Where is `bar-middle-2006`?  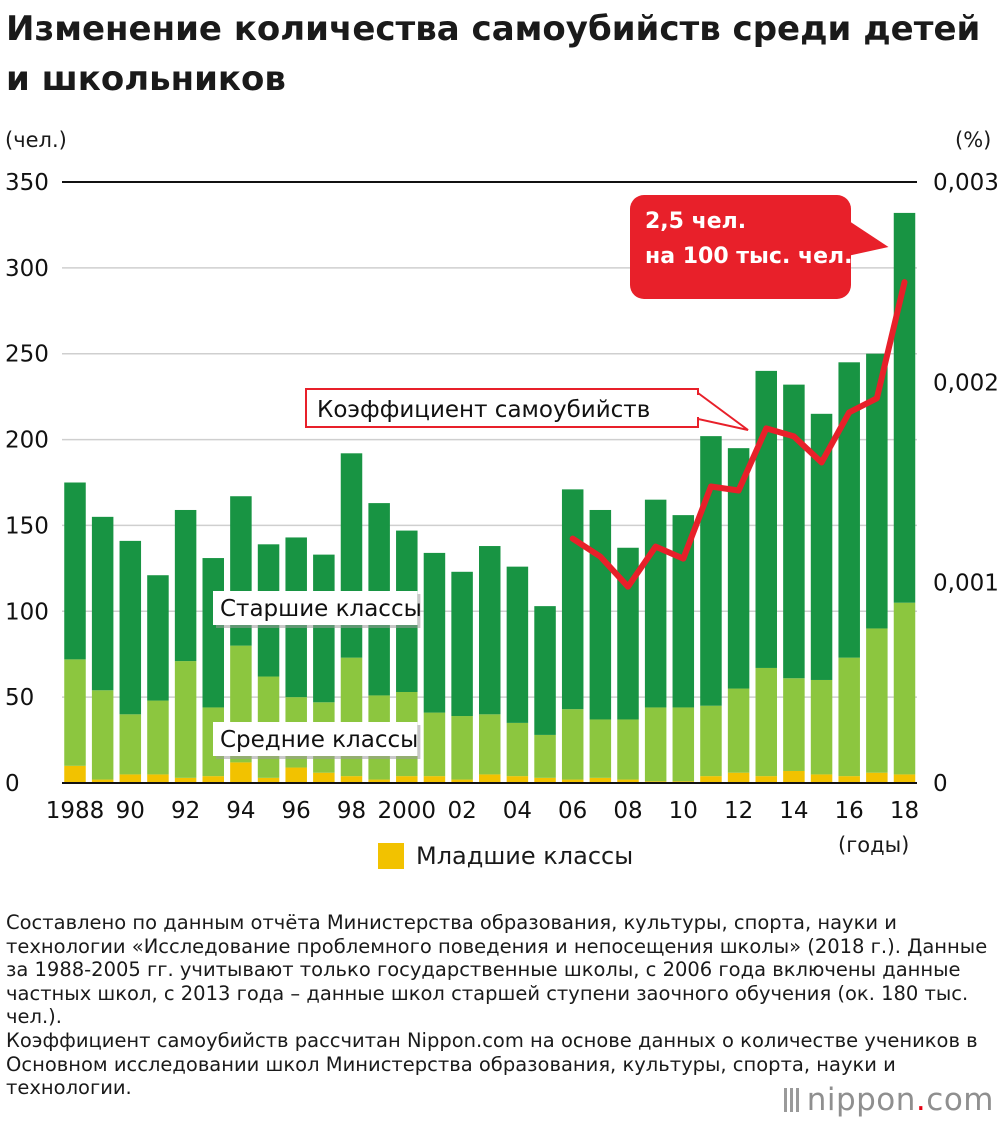 bar-middle-2006 is located at coordinates (572, 744).